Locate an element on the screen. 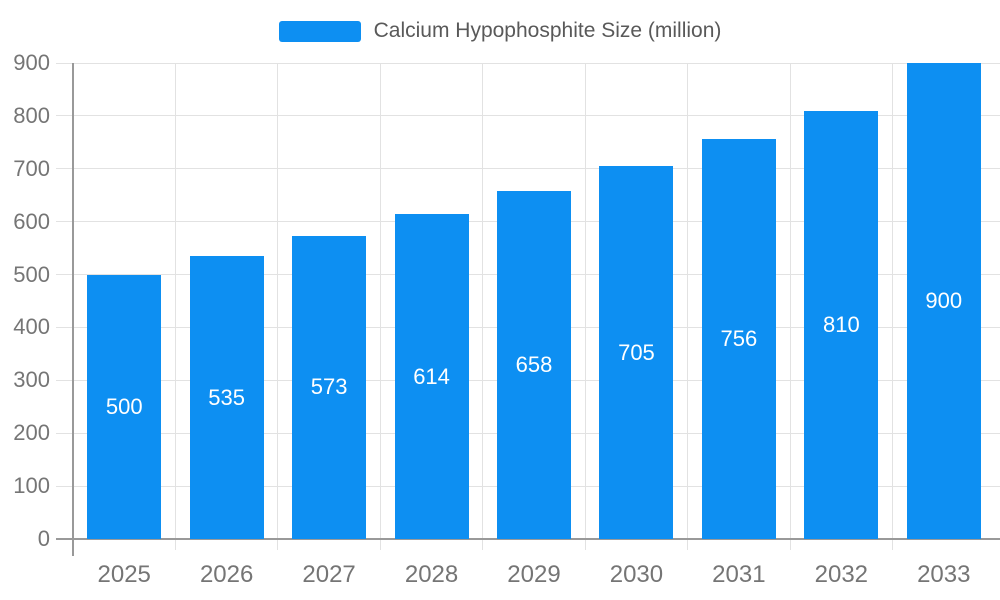 Image resolution: width=1000 pixels, height=600 pixels. y-axis-tick-label: 300 is located at coordinates (31, 380).